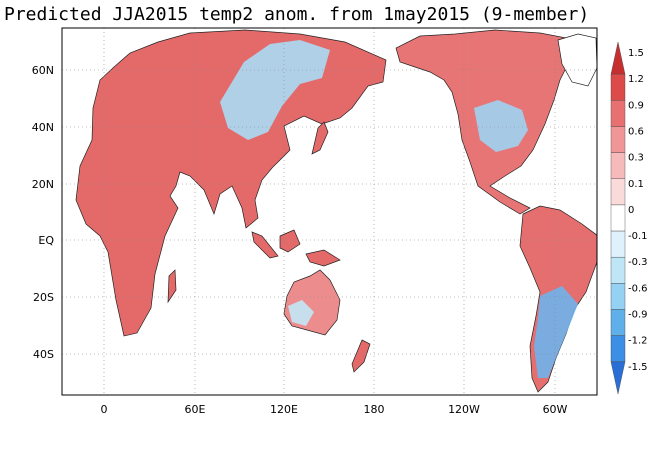 The height and width of the screenshot is (450, 660). I want to click on latitude-tick-label: 40S, so click(43, 354).